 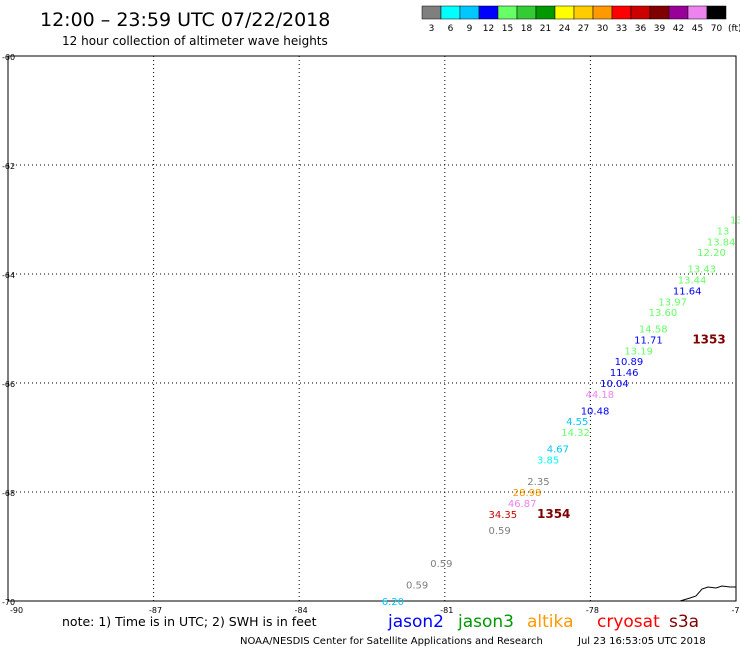 I want to click on x-tick-label: -90, so click(x=16, y=610).